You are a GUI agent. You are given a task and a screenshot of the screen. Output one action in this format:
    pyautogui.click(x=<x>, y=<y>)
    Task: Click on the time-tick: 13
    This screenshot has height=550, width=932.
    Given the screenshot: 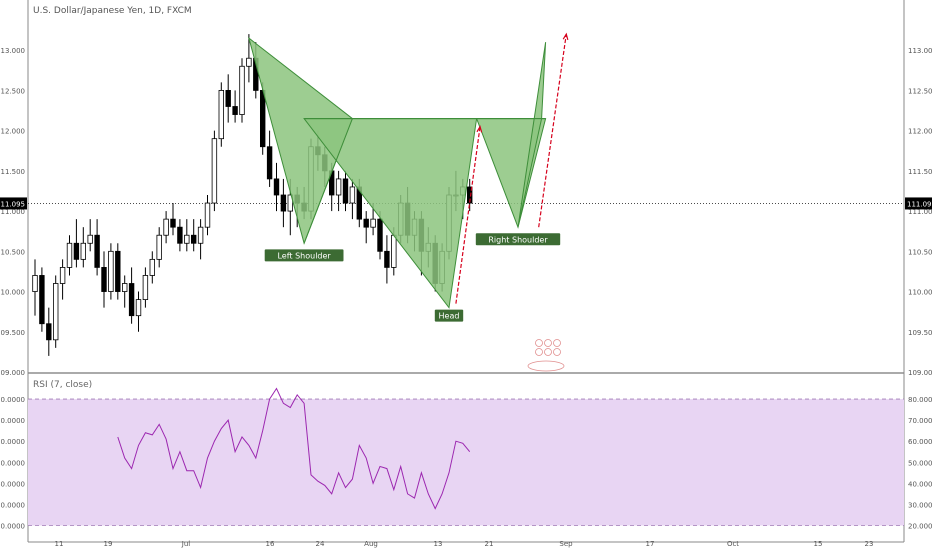 What is the action you would take?
    pyautogui.click(x=438, y=544)
    